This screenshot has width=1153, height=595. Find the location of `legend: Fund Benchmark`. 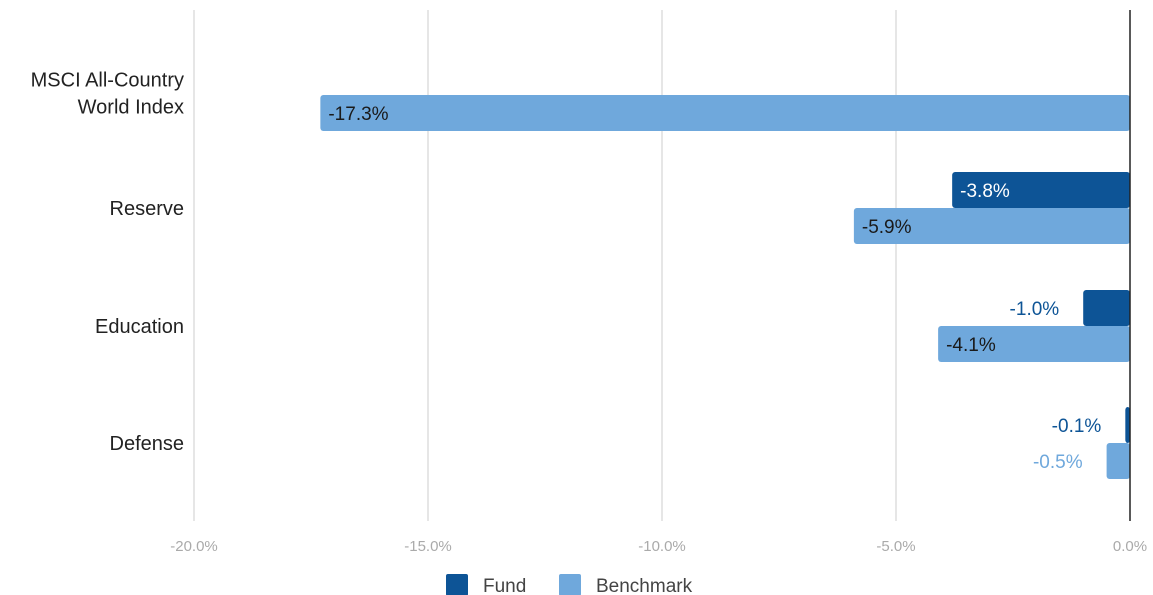

legend: Fund Benchmark is located at coordinates (569, 584).